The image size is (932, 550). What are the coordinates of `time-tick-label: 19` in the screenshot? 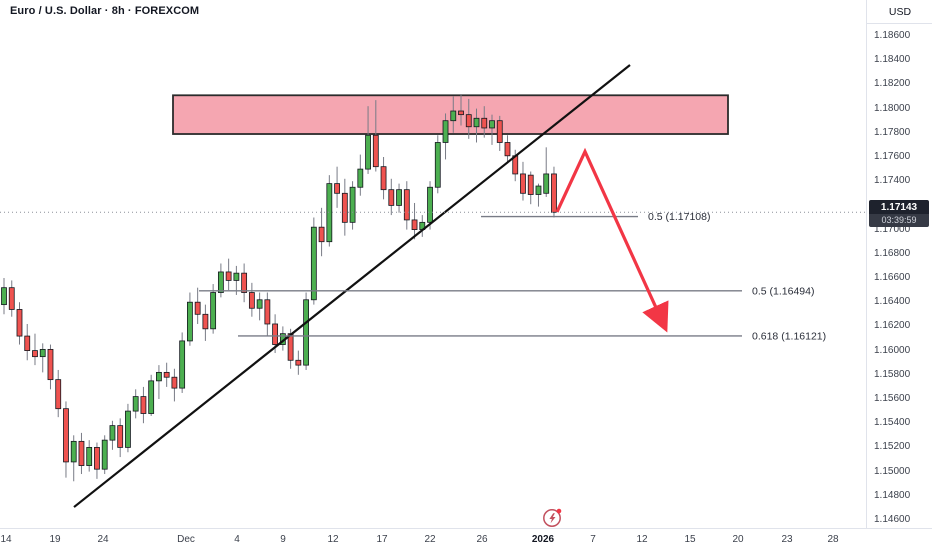 It's located at (55, 539).